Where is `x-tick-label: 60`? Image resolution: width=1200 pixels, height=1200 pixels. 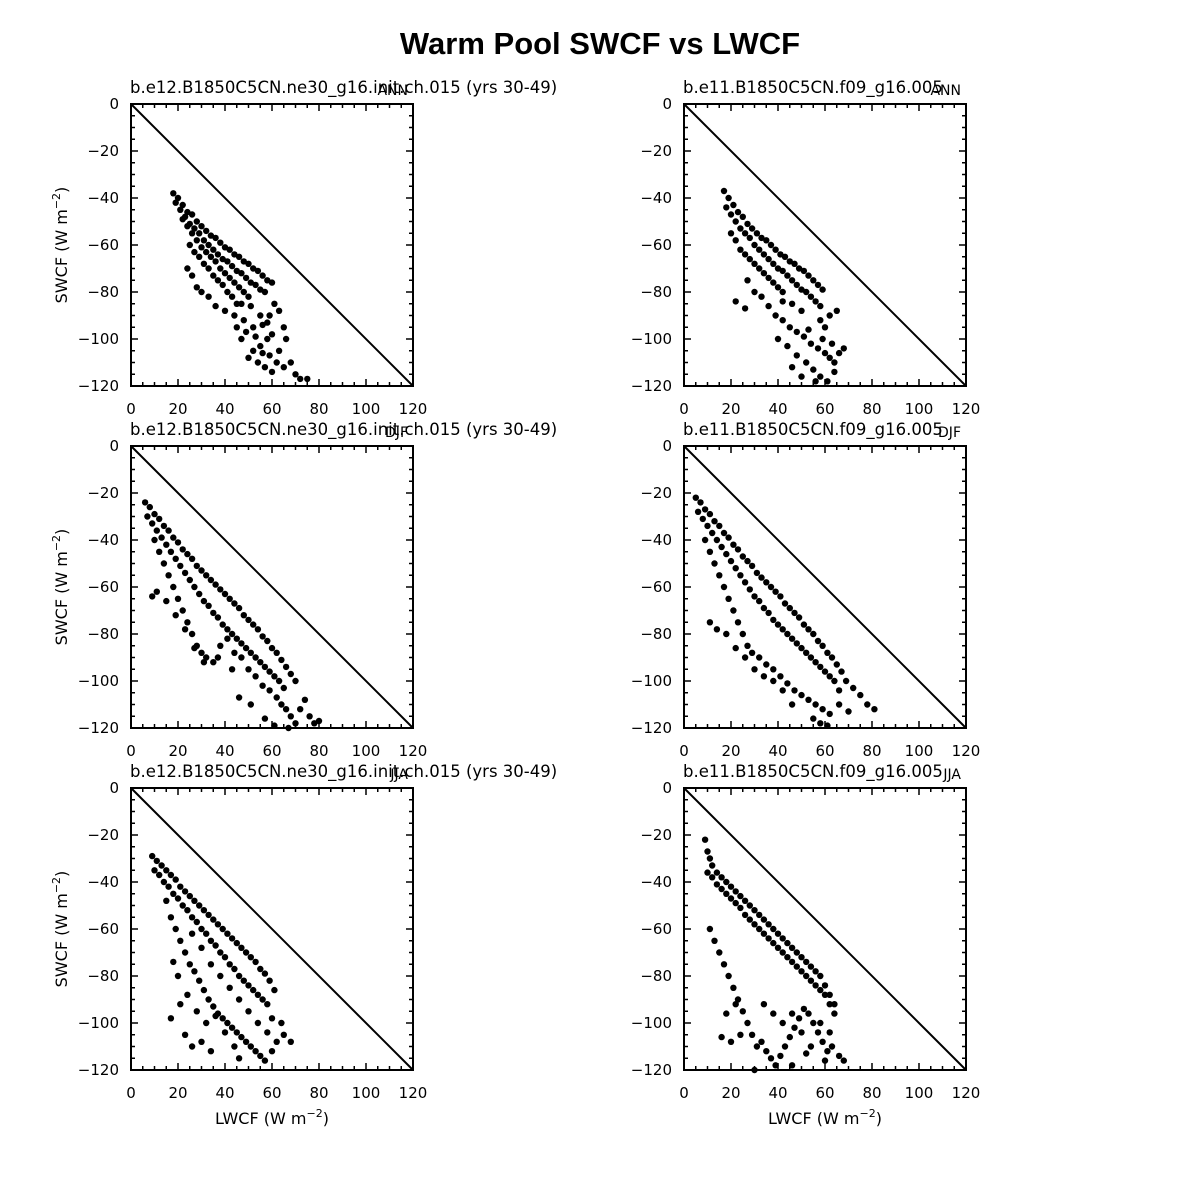 x-tick-label: 60 is located at coordinates (271, 751).